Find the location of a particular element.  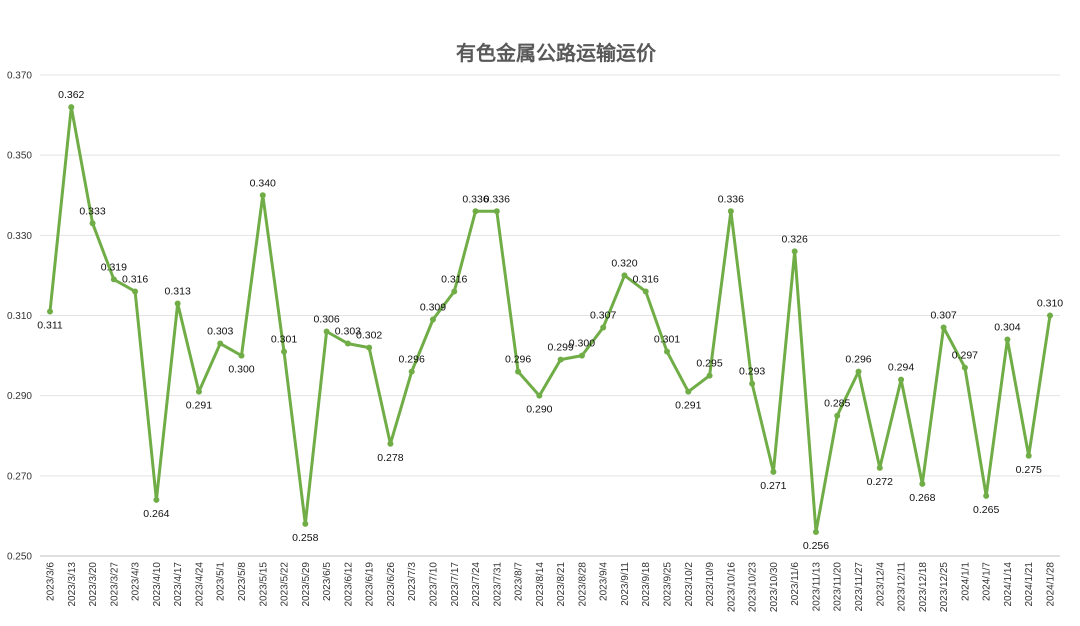

x-tick-label: 2023/8/14 is located at coordinates (540, 584).